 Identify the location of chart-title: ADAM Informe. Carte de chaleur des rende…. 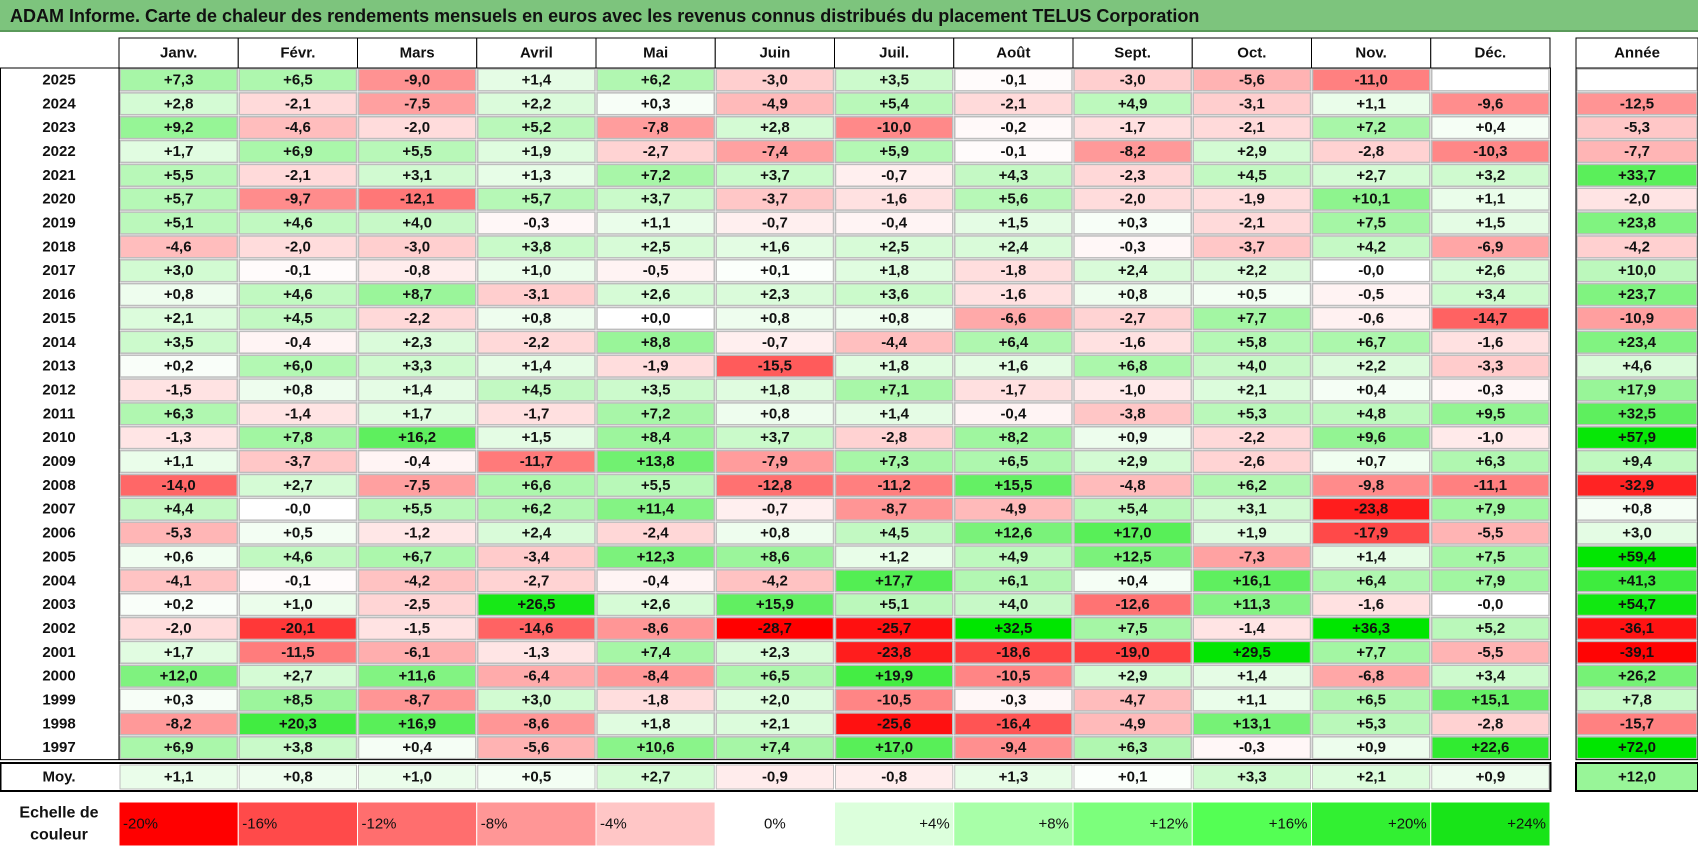
(849, 16).